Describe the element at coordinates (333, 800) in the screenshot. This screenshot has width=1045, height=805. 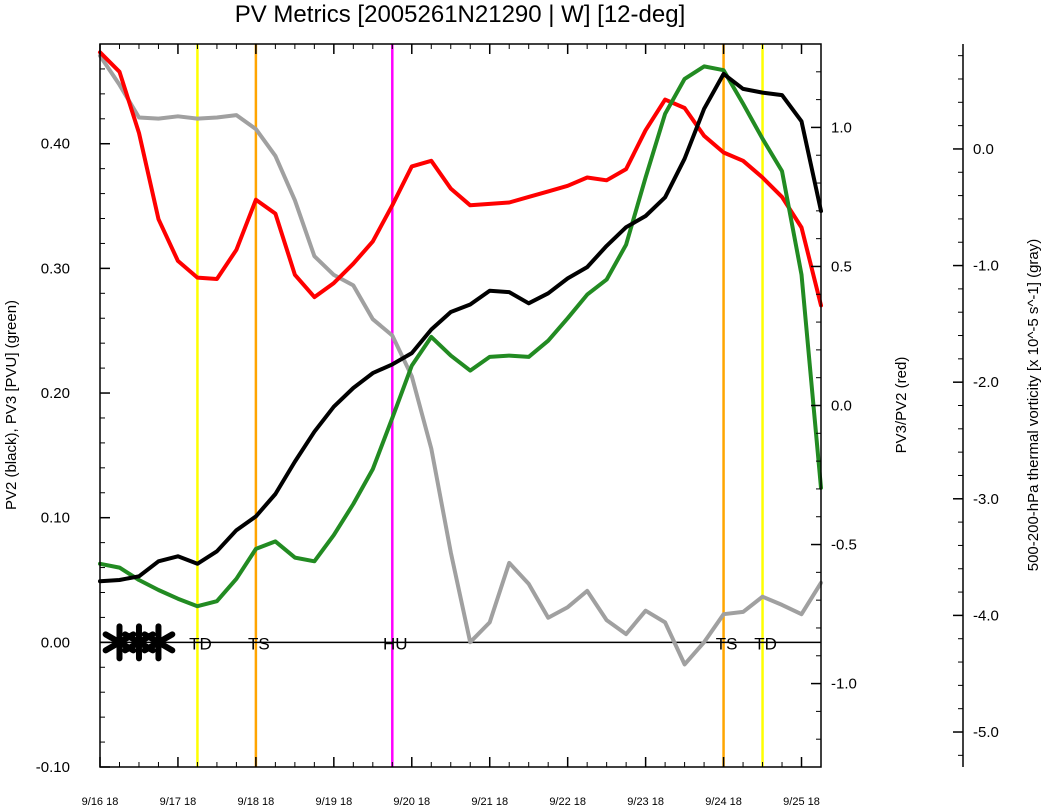
I see `x-tick-label: 9/19 18` at that location.